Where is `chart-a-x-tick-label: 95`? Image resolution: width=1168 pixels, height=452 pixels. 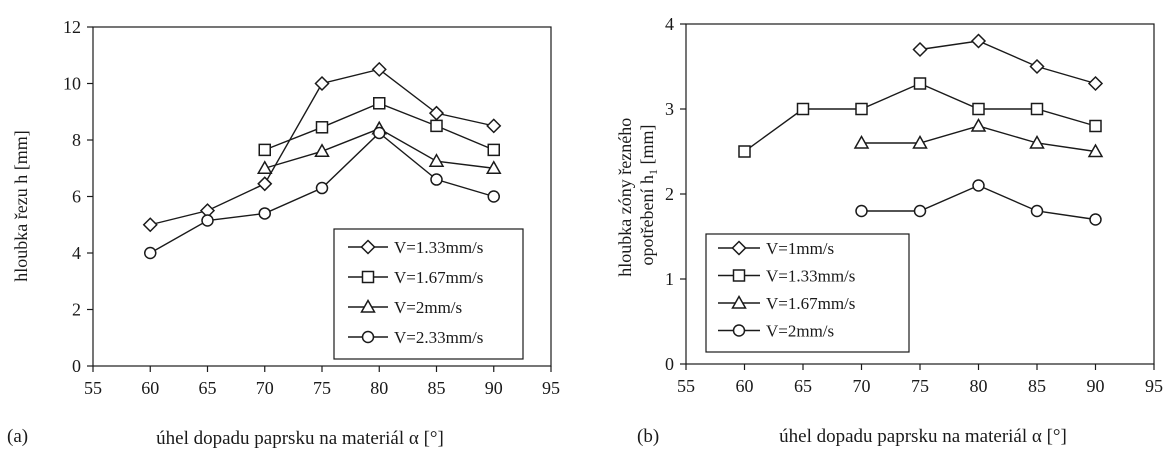
chart-a-x-tick-label: 95 is located at coordinates (551, 388).